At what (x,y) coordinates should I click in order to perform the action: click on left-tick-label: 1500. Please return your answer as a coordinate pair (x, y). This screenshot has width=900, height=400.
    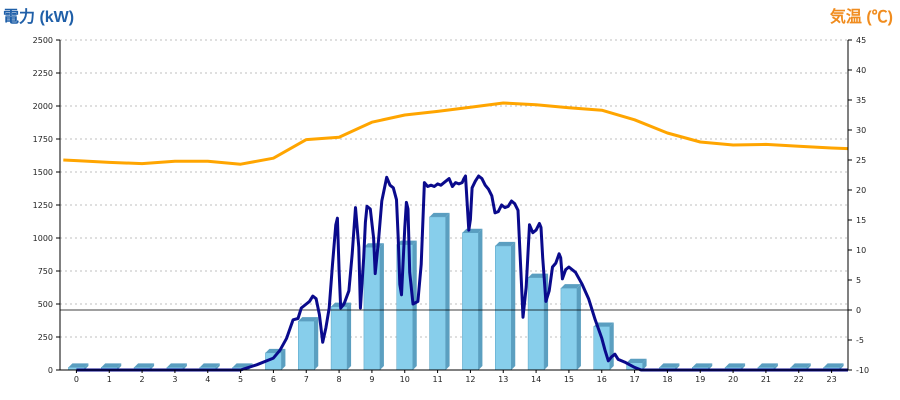
    Looking at the image, I should click on (43, 172).